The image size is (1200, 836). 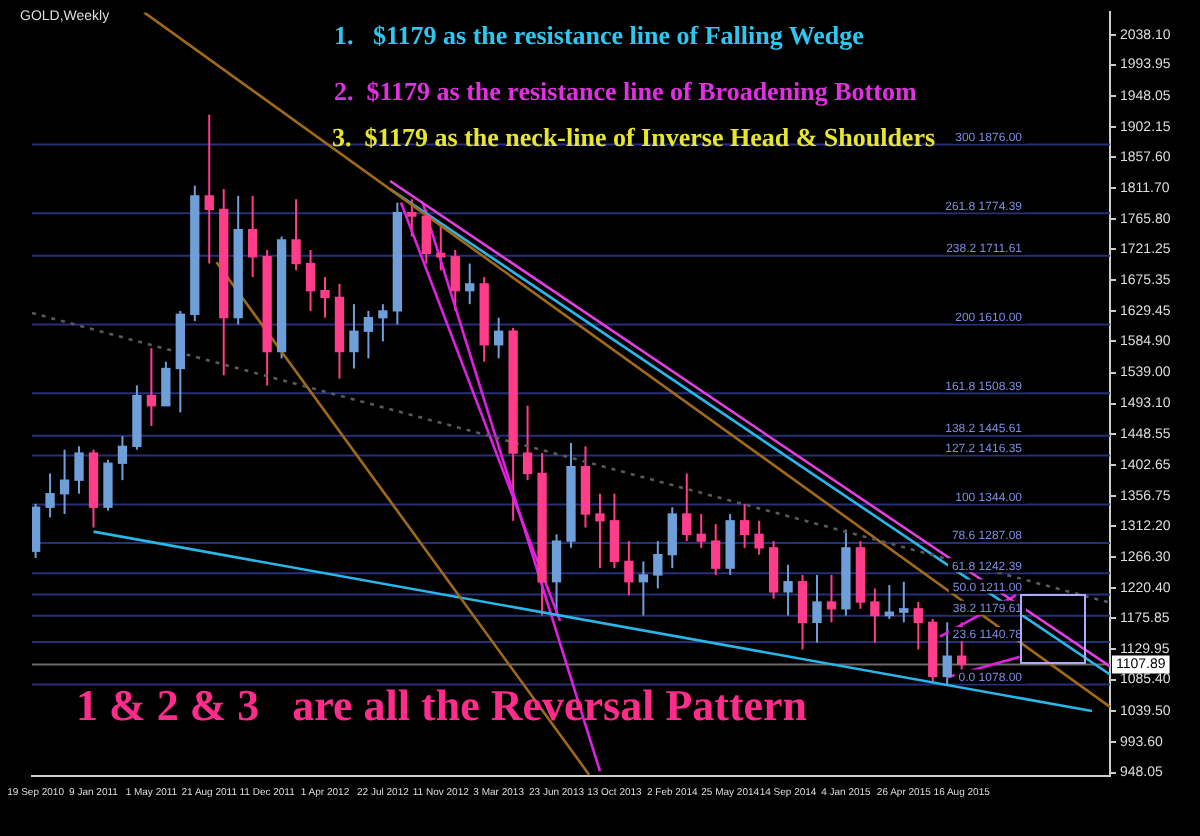 I want to click on annotation: 1. $1179 as the resistance line of Falling Wedge, so click(x=599, y=35).